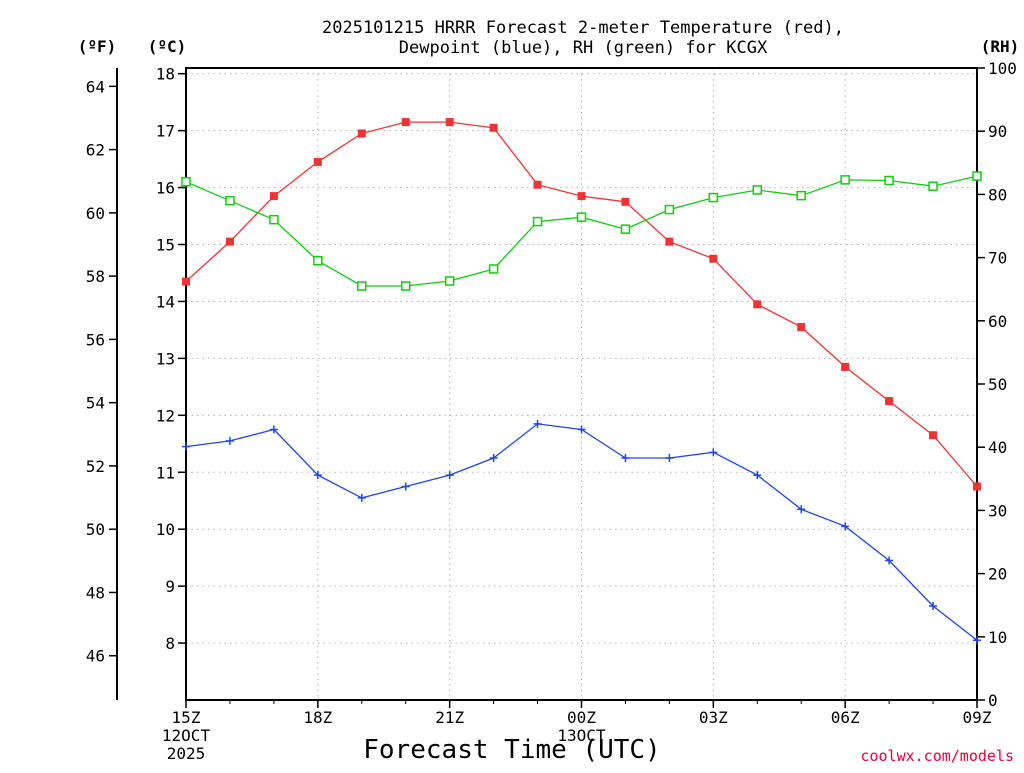 The width and height of the screenshot is (1024, 773). I want to click on fahrenheit-tick-label: 46, so click(95, 656).